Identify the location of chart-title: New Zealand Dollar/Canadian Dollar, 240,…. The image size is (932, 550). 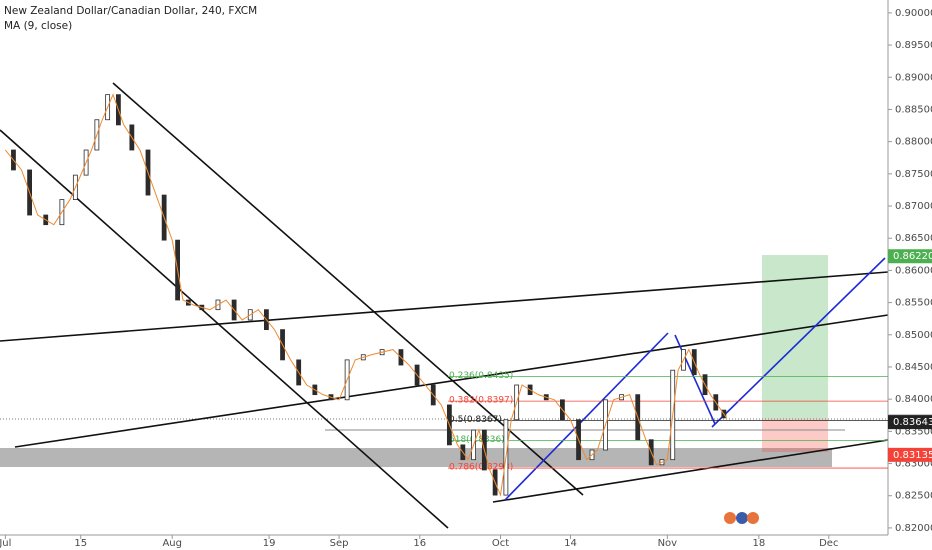
(130, 11).